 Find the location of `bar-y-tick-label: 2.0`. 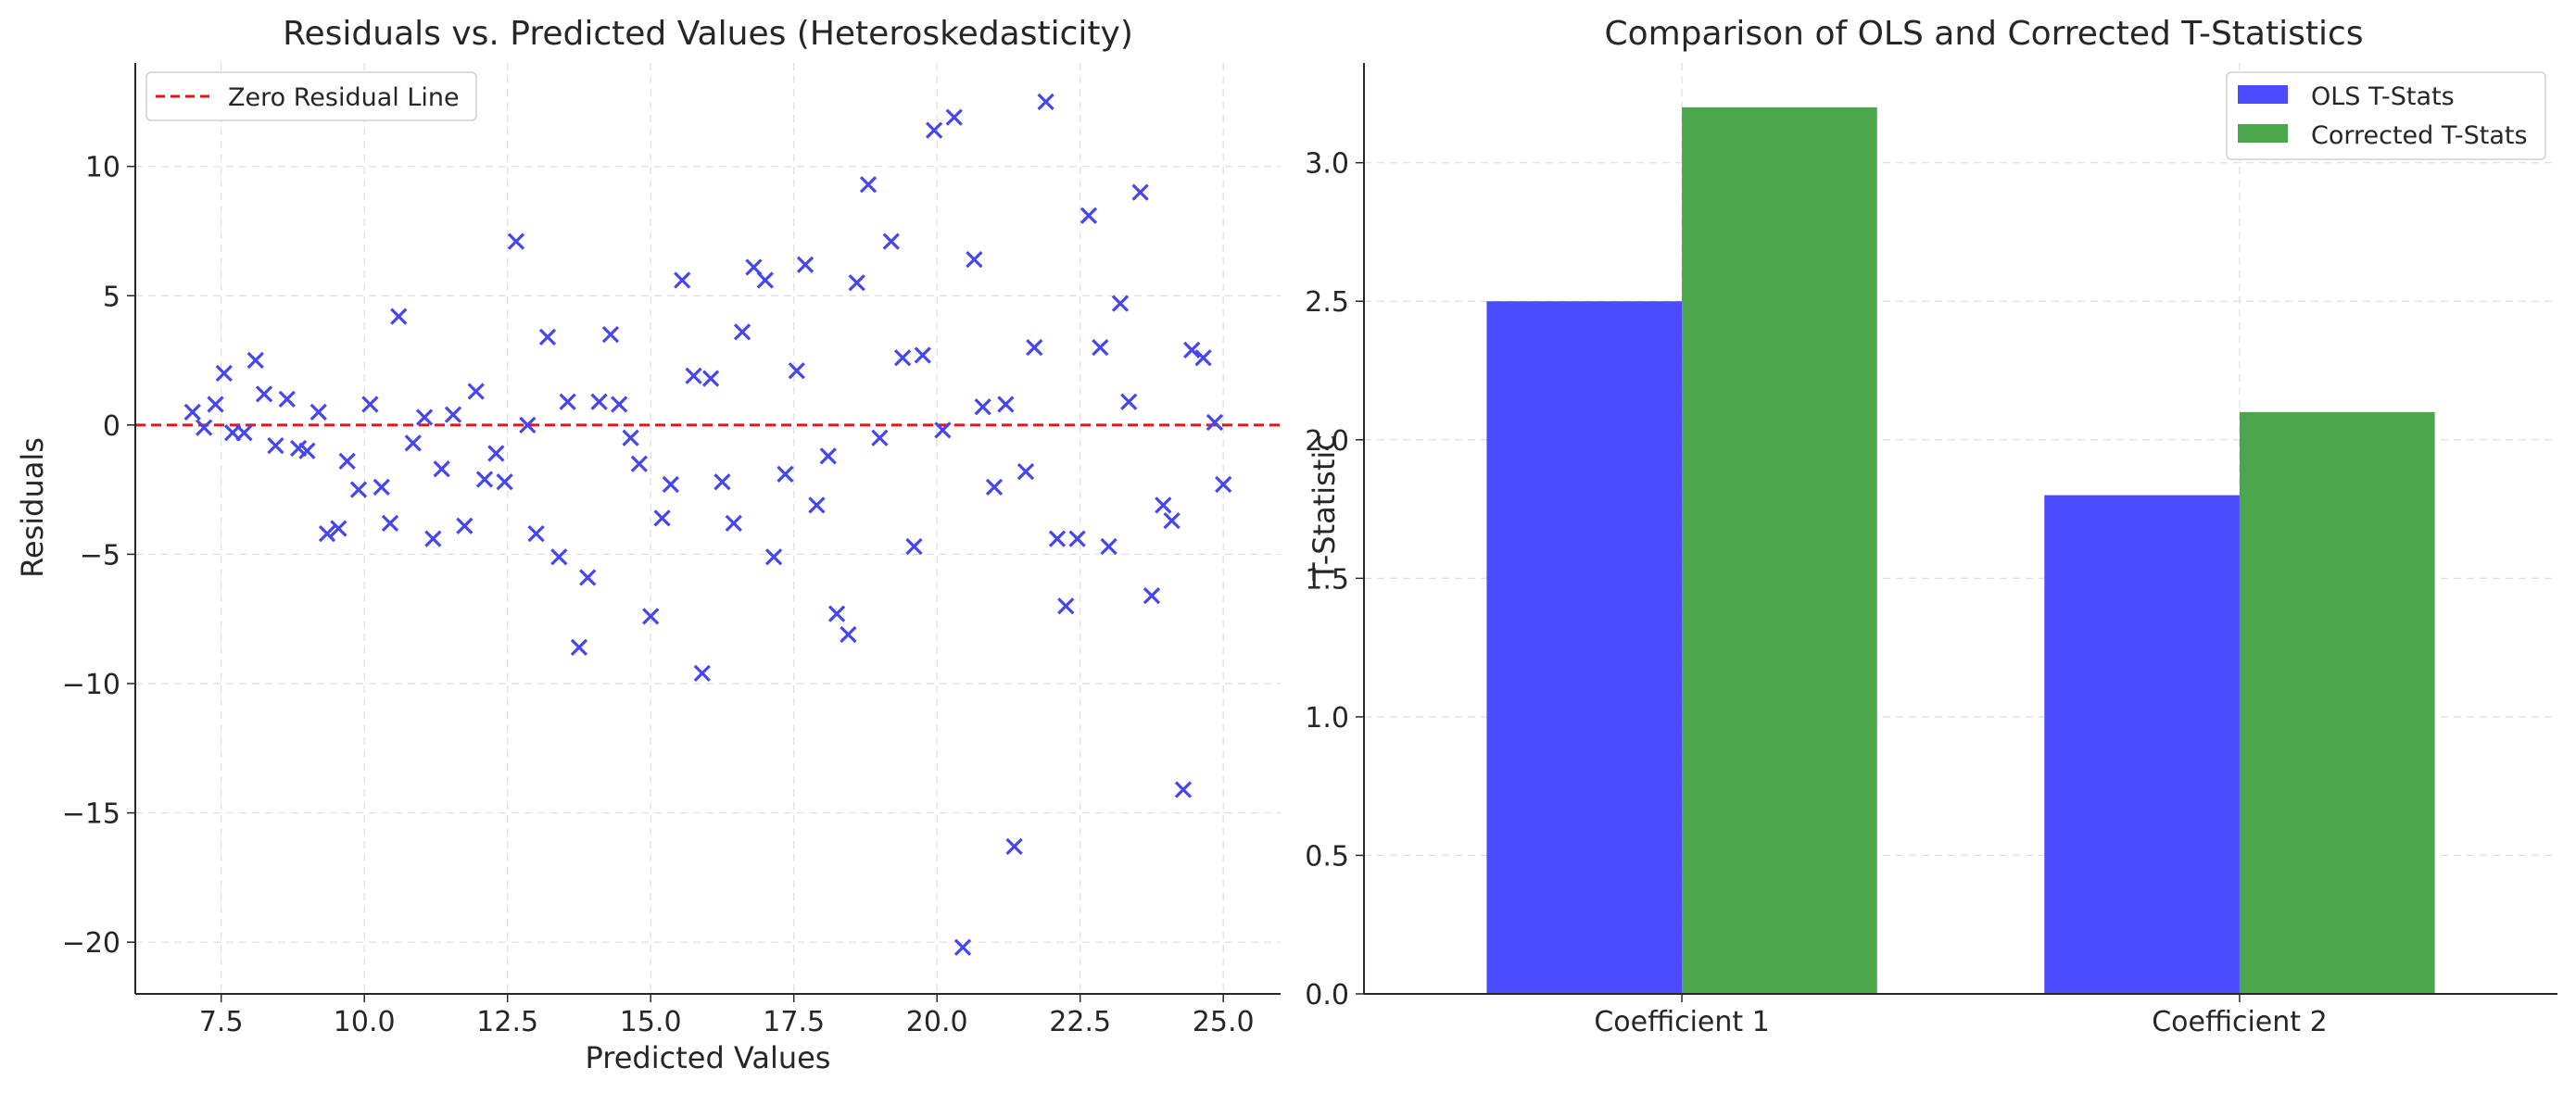

bar-y-tick-label: 2.0 is located at coordinates (1327, 441).